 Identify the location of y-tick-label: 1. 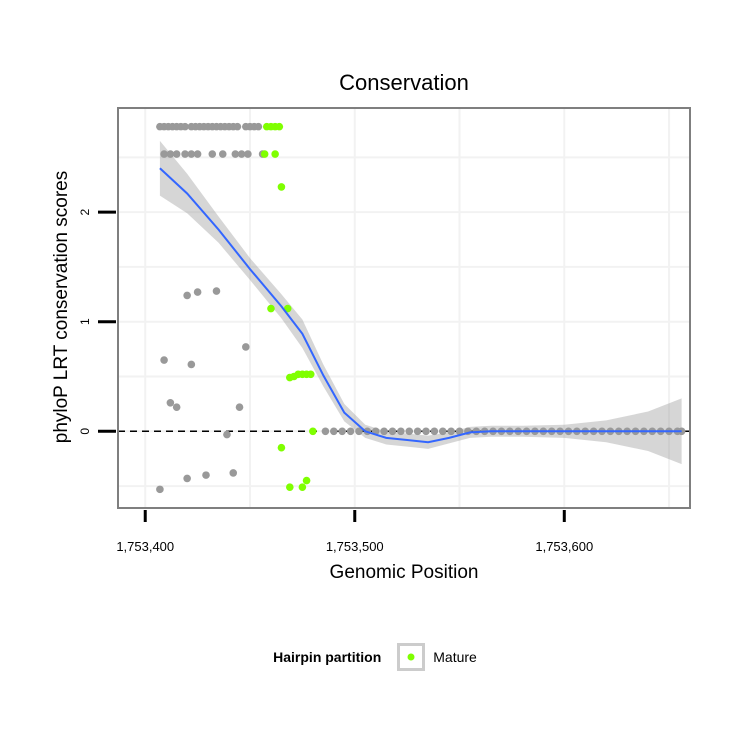
(85, 321).